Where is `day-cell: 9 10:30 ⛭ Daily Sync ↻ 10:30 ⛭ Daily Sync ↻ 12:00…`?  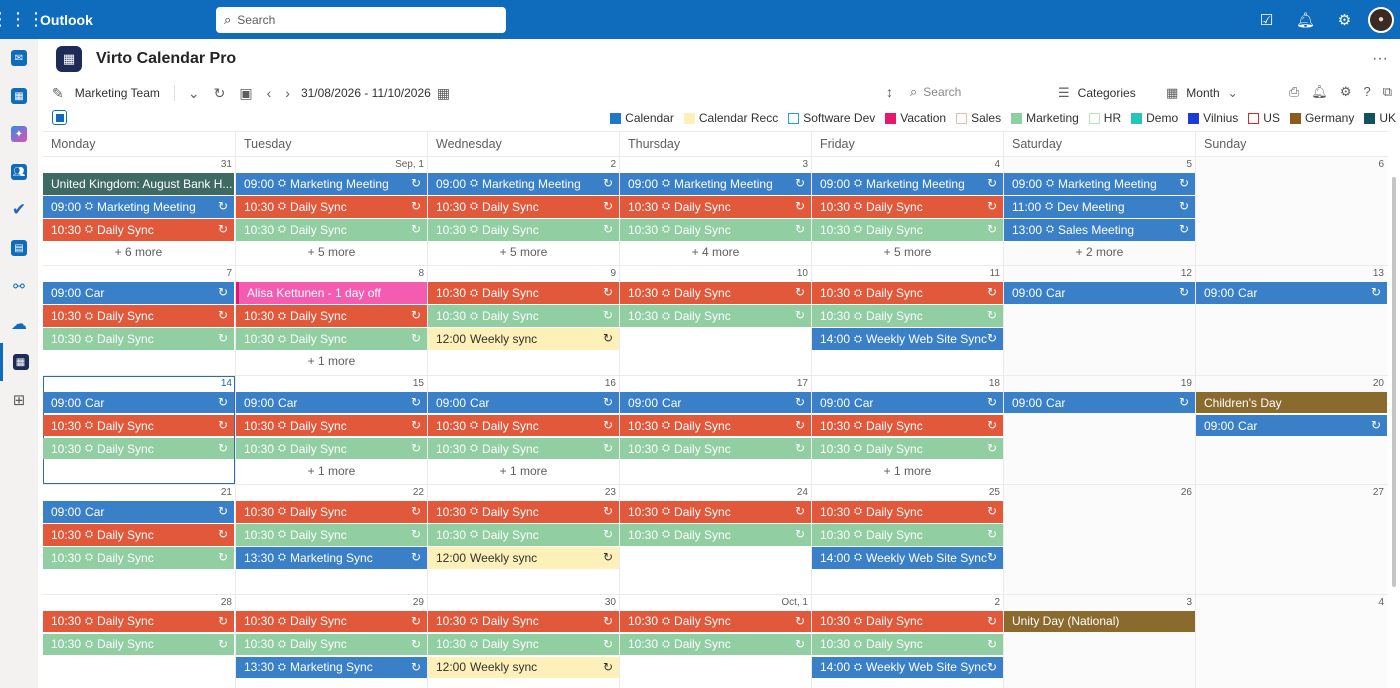
day-cell: 9 10:30 ⛭ Daily Sync ↻ 10:30 ⛭ Daily Sync ↻ 12:00… is located at coordinates (523, 320).